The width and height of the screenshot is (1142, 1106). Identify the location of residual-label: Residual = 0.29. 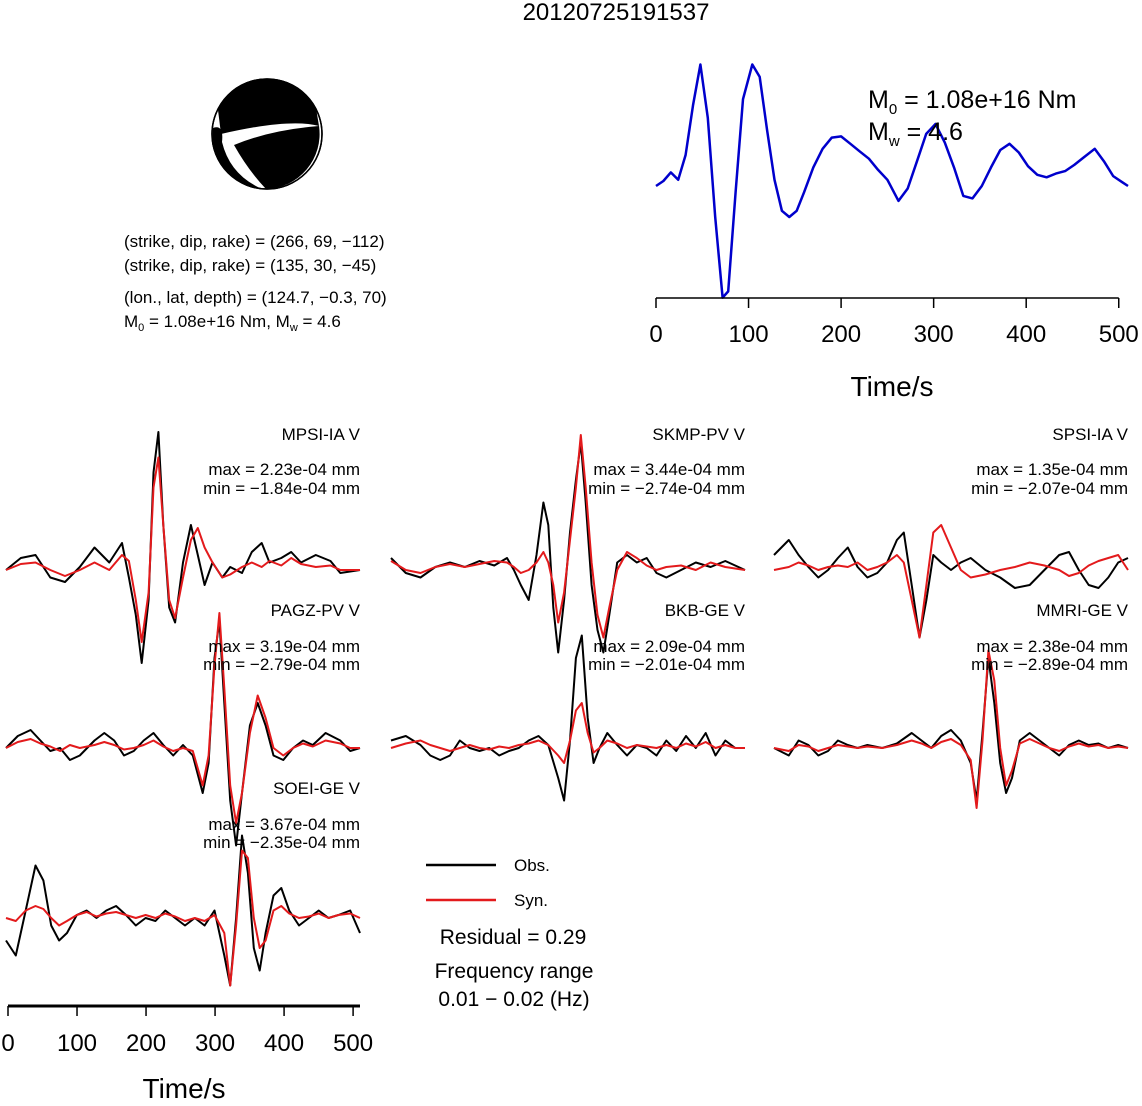
(513, 937).